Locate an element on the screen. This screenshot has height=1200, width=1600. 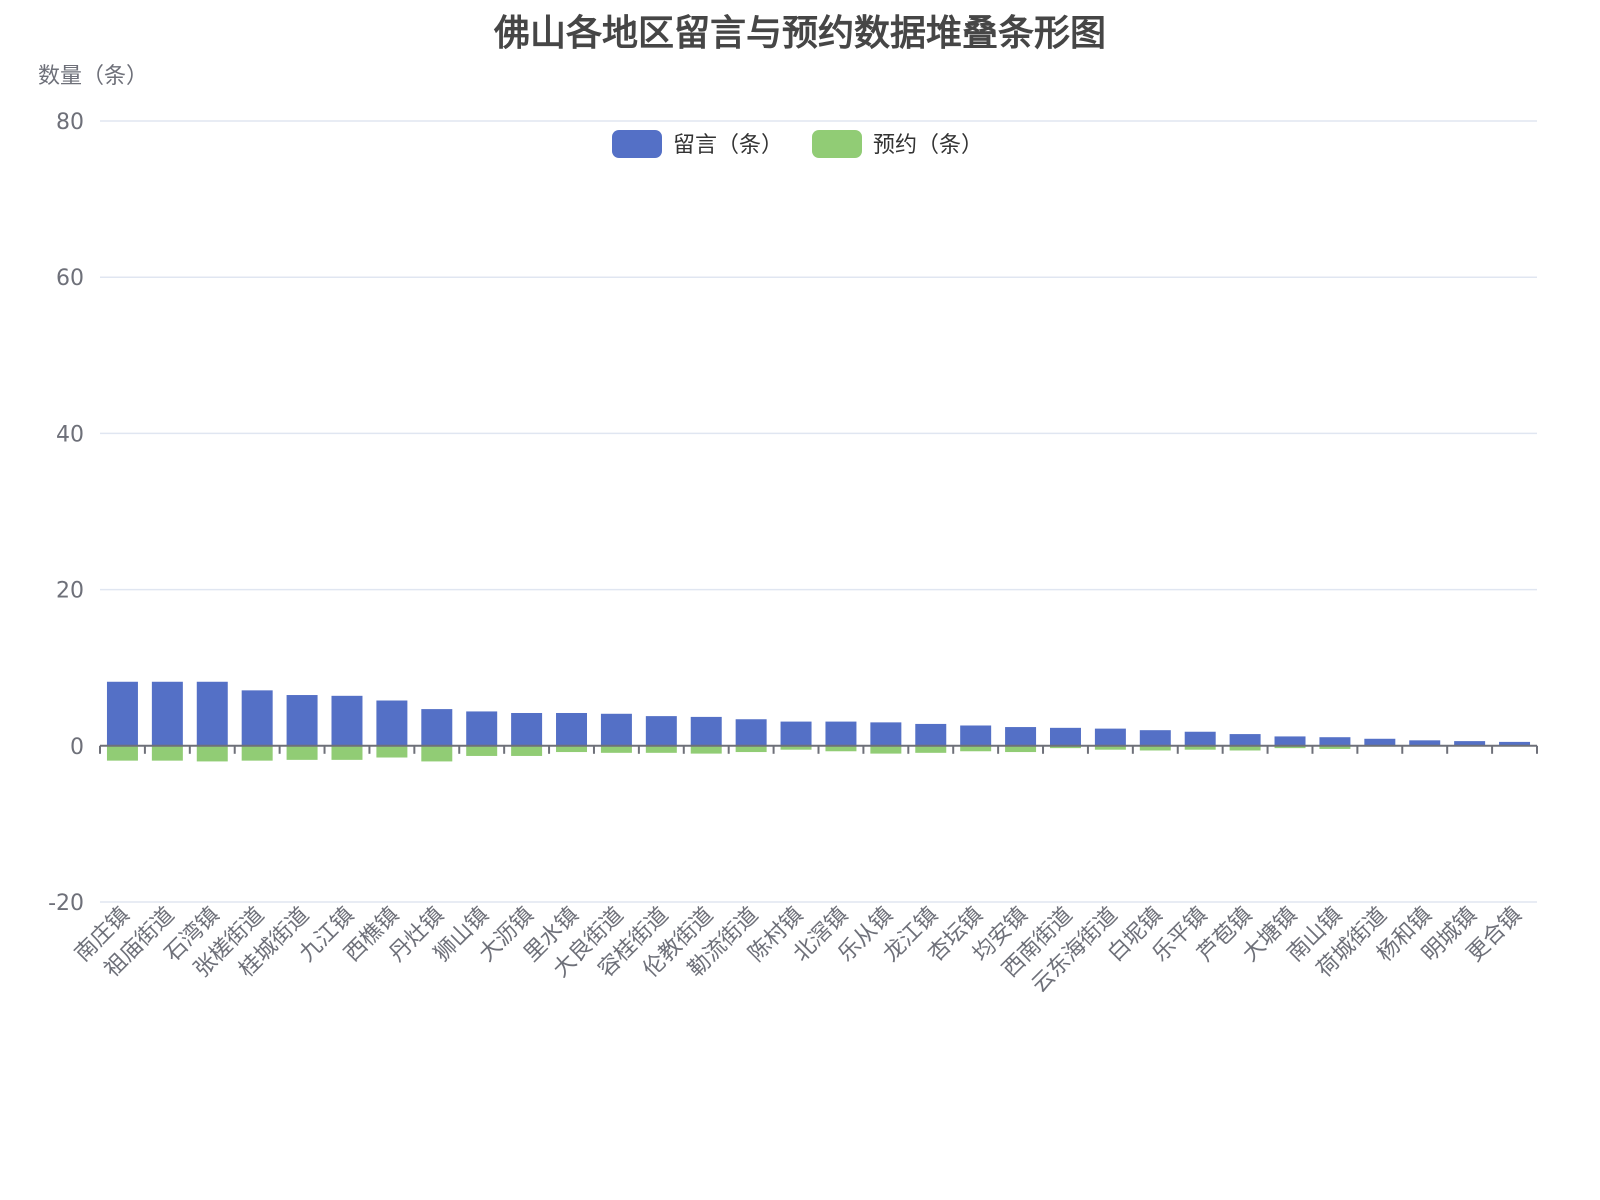
chart-title: 佛山各地区留言与预约数据堆叠条形图 is located at coordinates (799, 33).